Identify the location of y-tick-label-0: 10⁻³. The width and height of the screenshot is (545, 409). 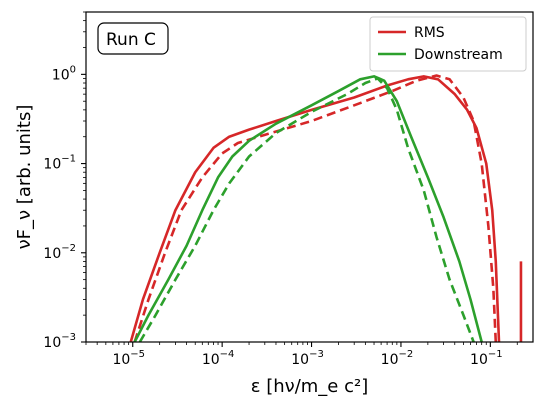
(59, 341).